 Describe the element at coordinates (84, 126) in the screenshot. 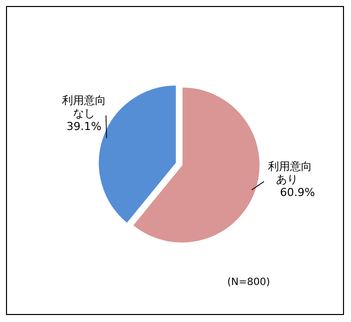

I see `data-label: 39.1%` at that location.